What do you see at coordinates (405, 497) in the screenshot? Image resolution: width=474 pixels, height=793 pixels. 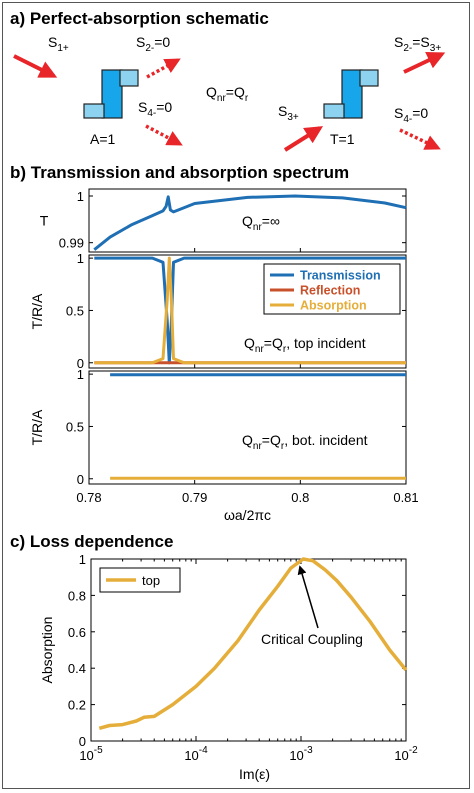 I see `x-tick-label: 0.81` at bounding box center [405, 497].